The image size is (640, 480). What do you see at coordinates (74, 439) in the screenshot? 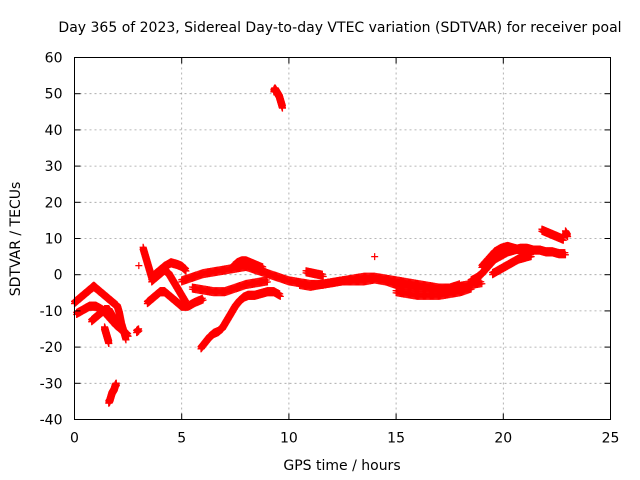
I see `x-tick-label: 0` at bounding box center [74, 439].